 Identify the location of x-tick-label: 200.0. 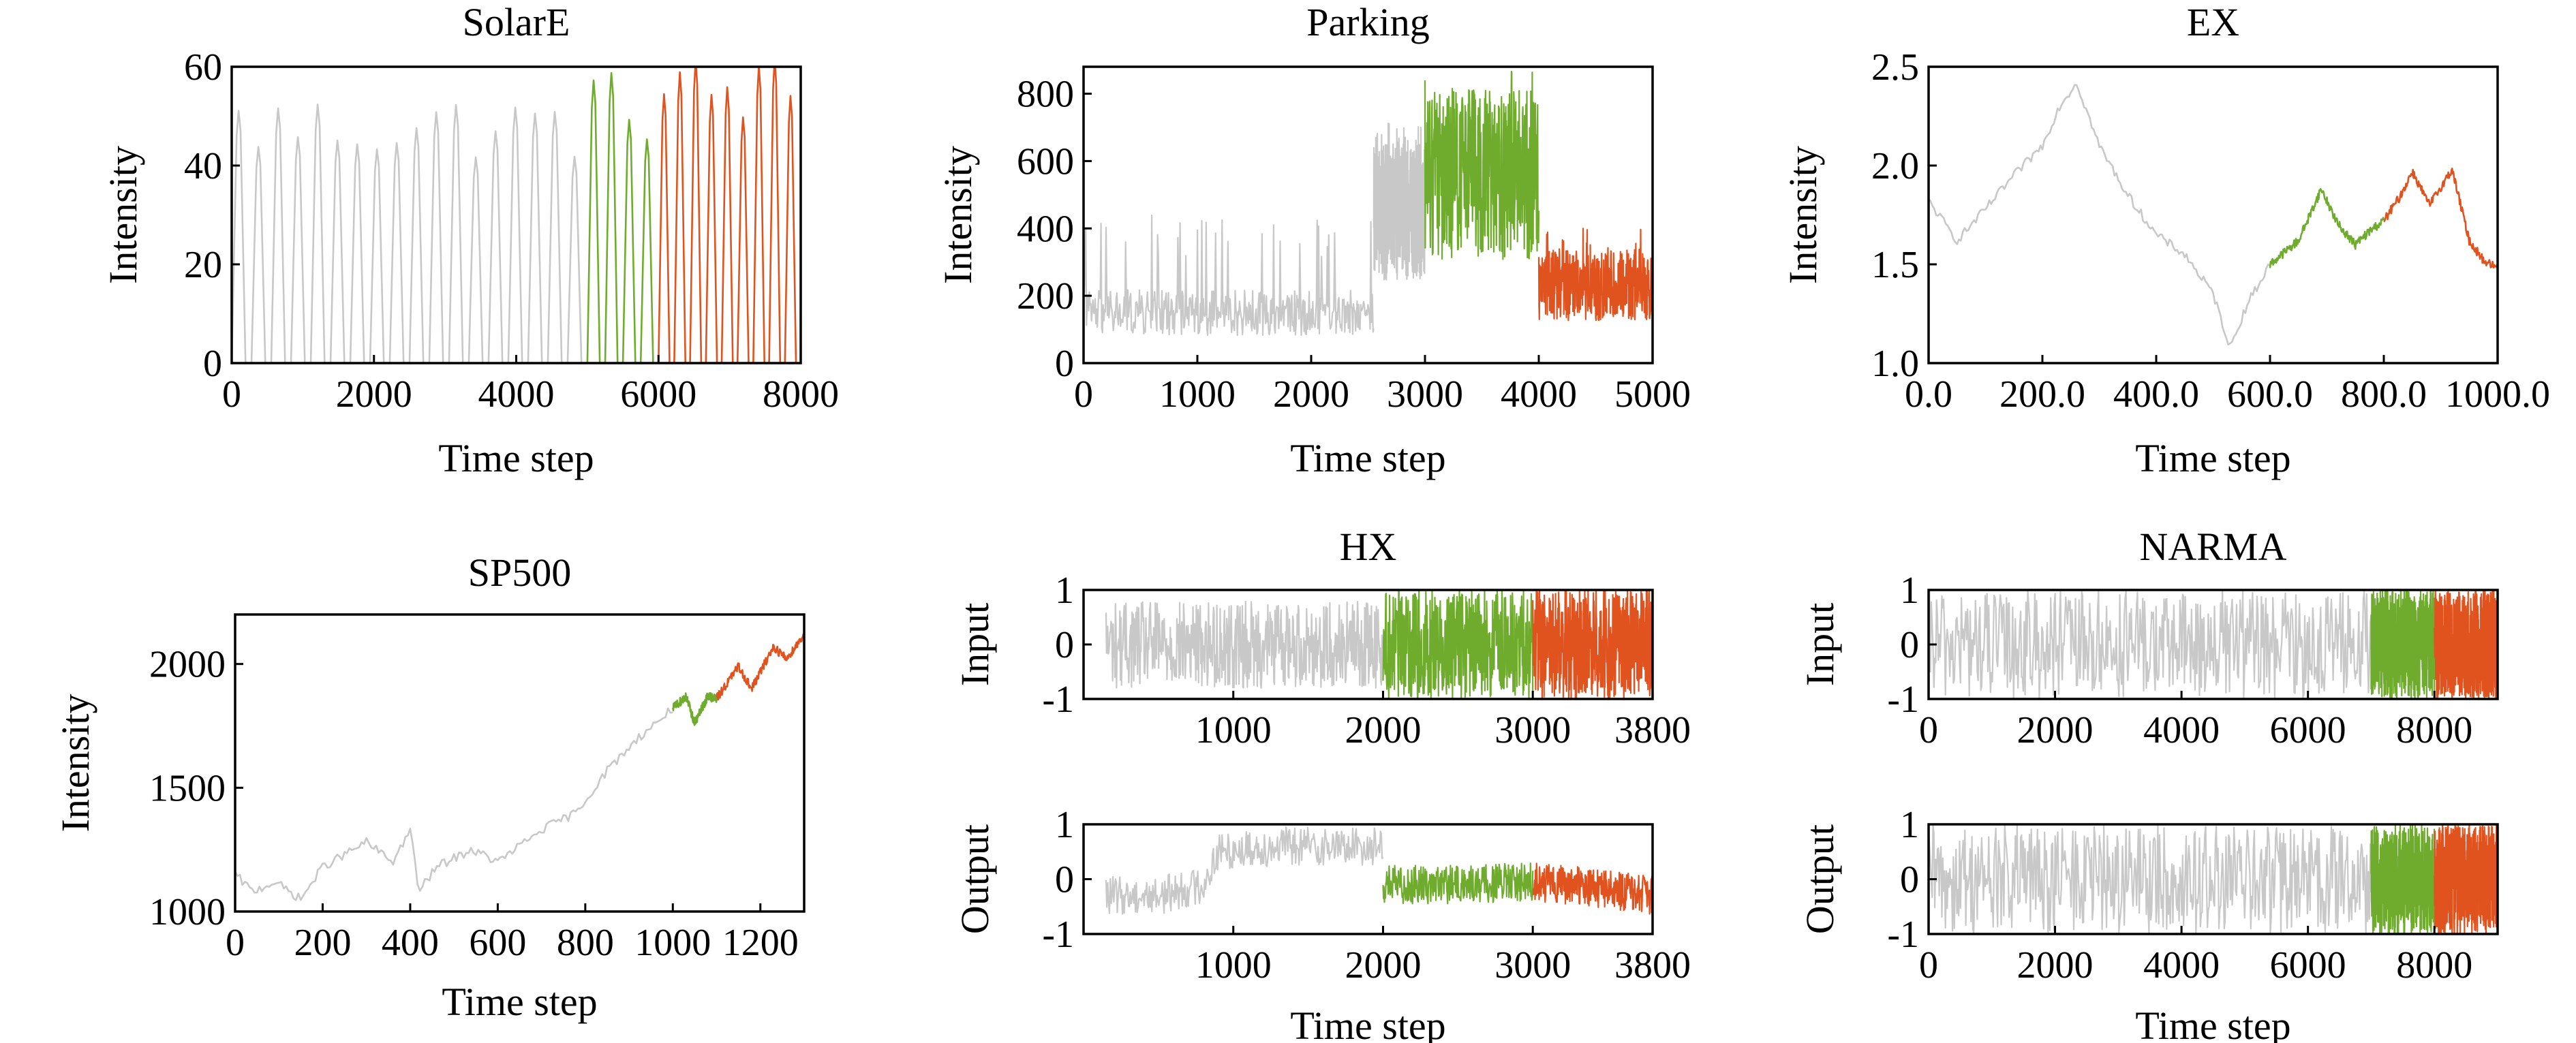
(2042, 394).